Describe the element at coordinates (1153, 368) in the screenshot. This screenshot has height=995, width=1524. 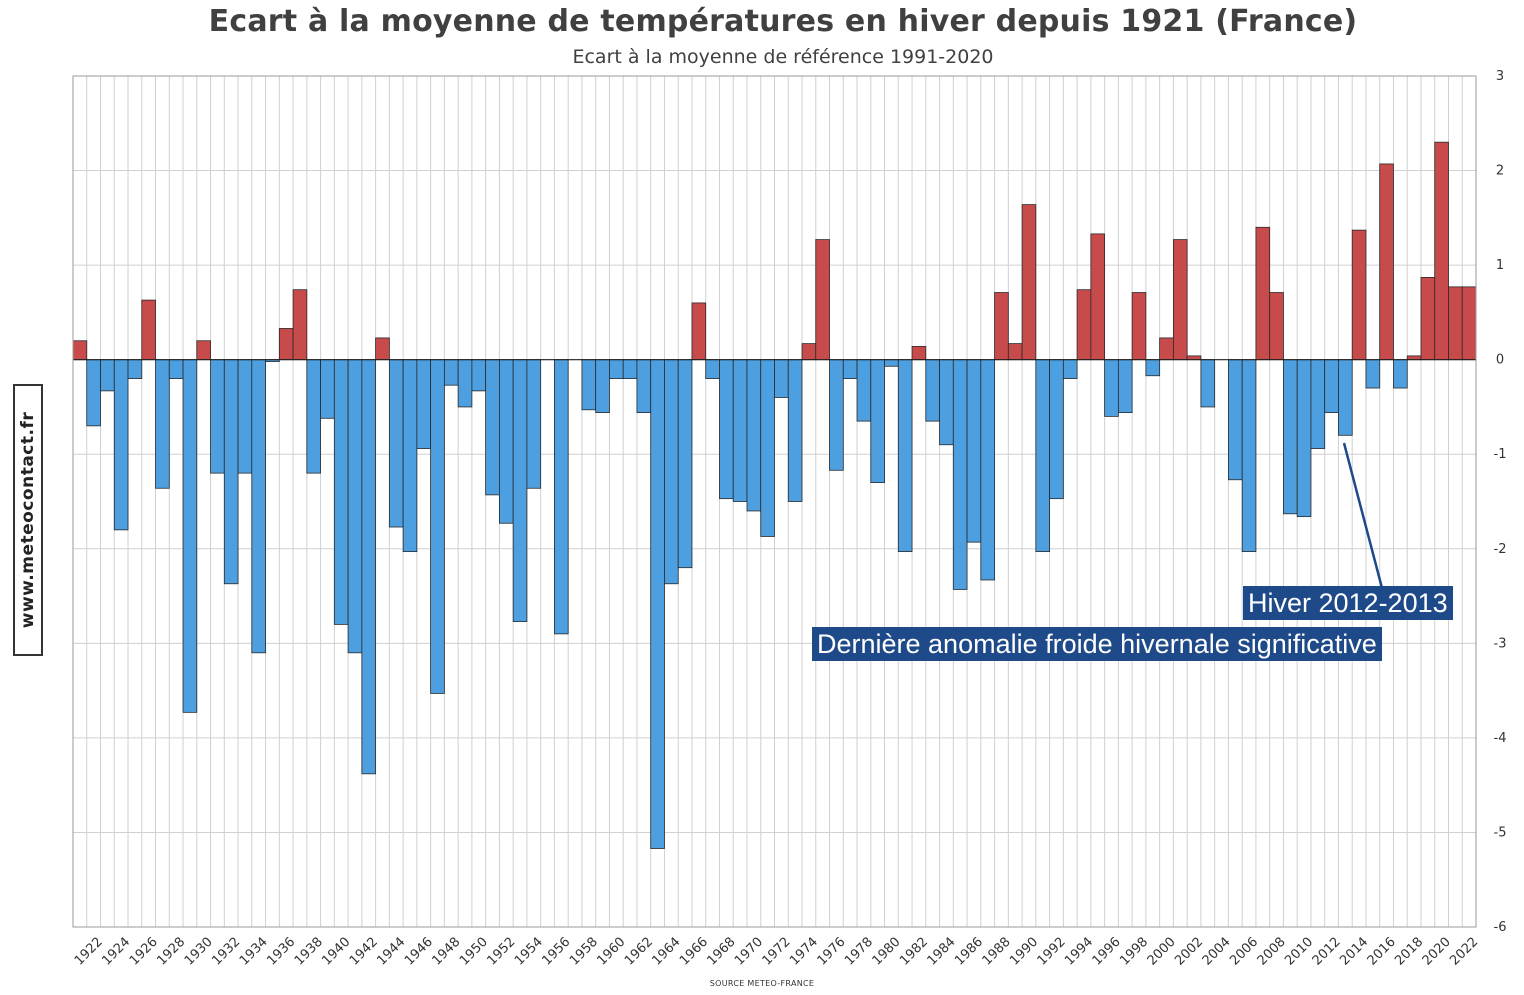
I see `bar-1999` at that location.